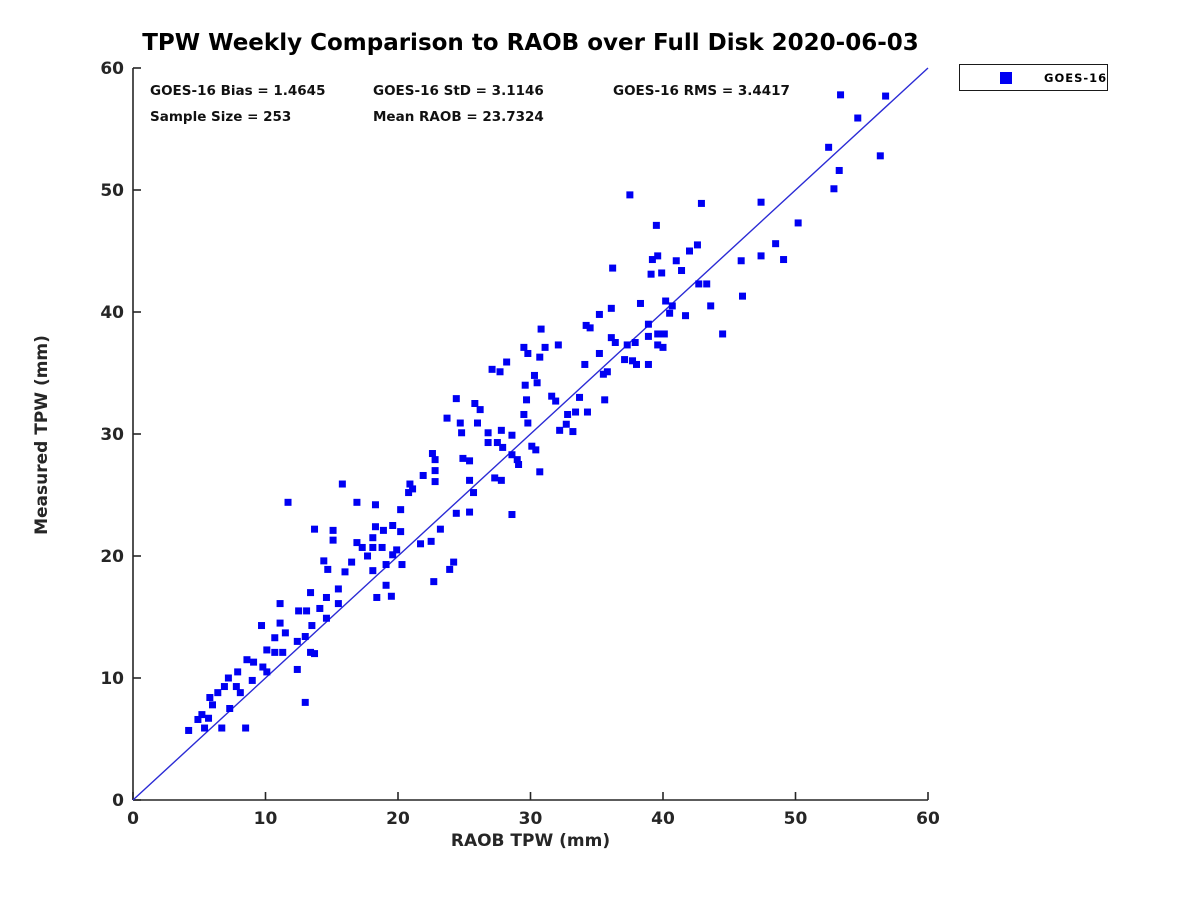 The width and height of the screenshot is (1200, 900). What do you see at coordinates (1076, 77) in the screenshot?
I see `legend-series-label: GOES-16` at bounding box center [1076, 77].